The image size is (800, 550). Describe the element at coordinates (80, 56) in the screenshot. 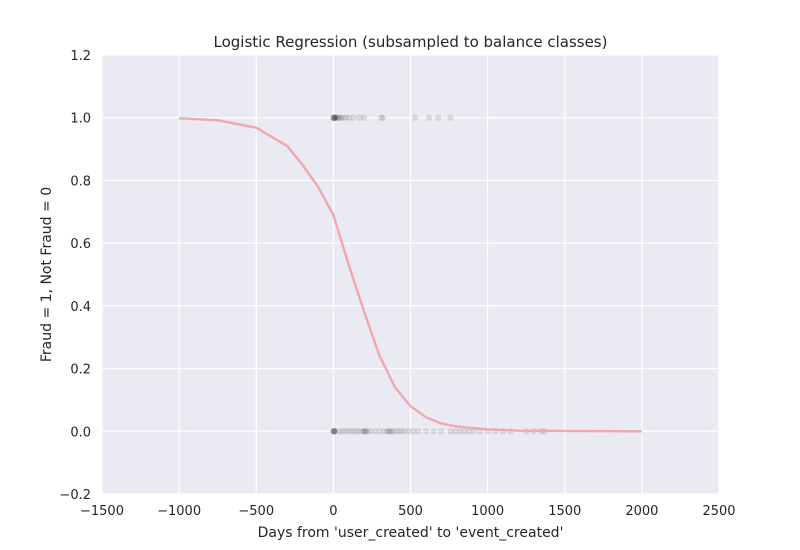

I see `y-tick-label: 1.2` at that location.